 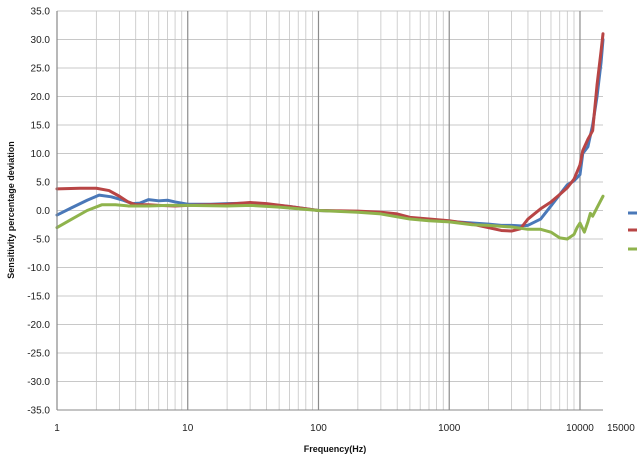 What do you see at coordinates (38, 354) in the screenshot?
I see `y-tick-label: -25.0` at bounding box center [38, 354].